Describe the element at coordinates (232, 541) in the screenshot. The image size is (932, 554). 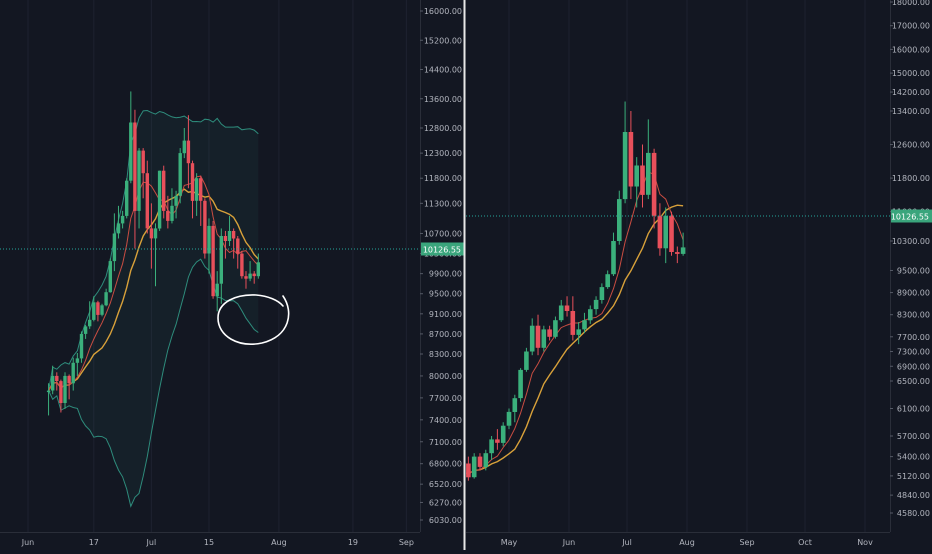
I see `daily-time-axis: Jun 17 Jul 15 Aug 19 Sep` at that location.